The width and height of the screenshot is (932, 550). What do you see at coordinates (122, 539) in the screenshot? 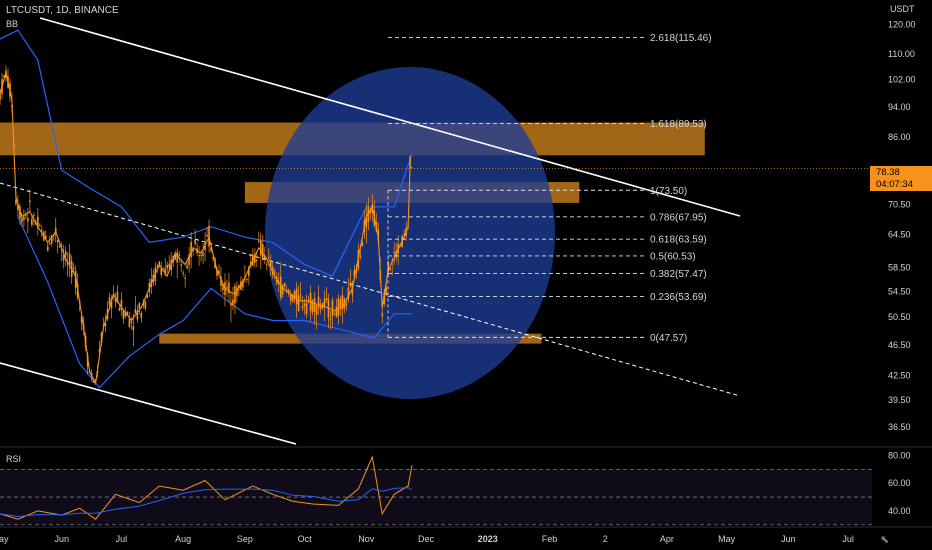
I see `time-tick-label: Jul` at bounding box center [122, 539].